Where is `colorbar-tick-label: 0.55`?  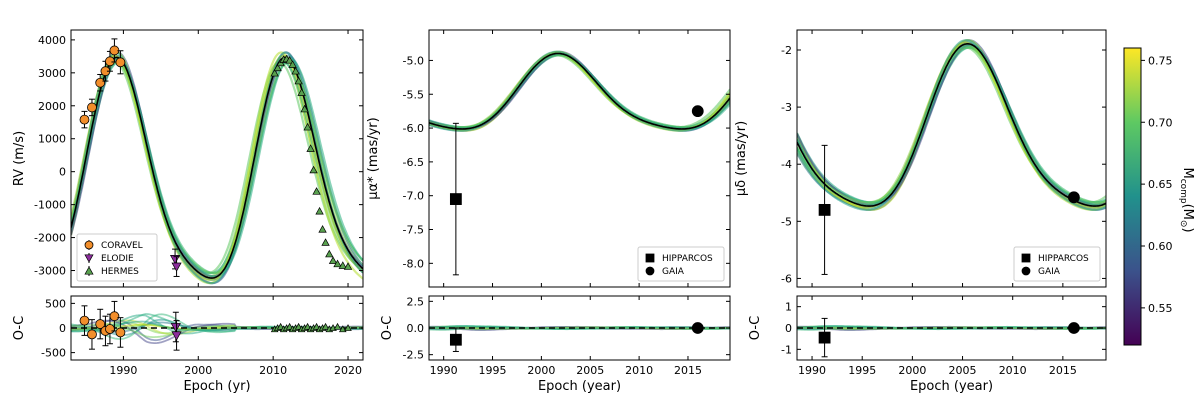 colorbar-tick-label: 0.55 is located at coordinates (1160, 308).